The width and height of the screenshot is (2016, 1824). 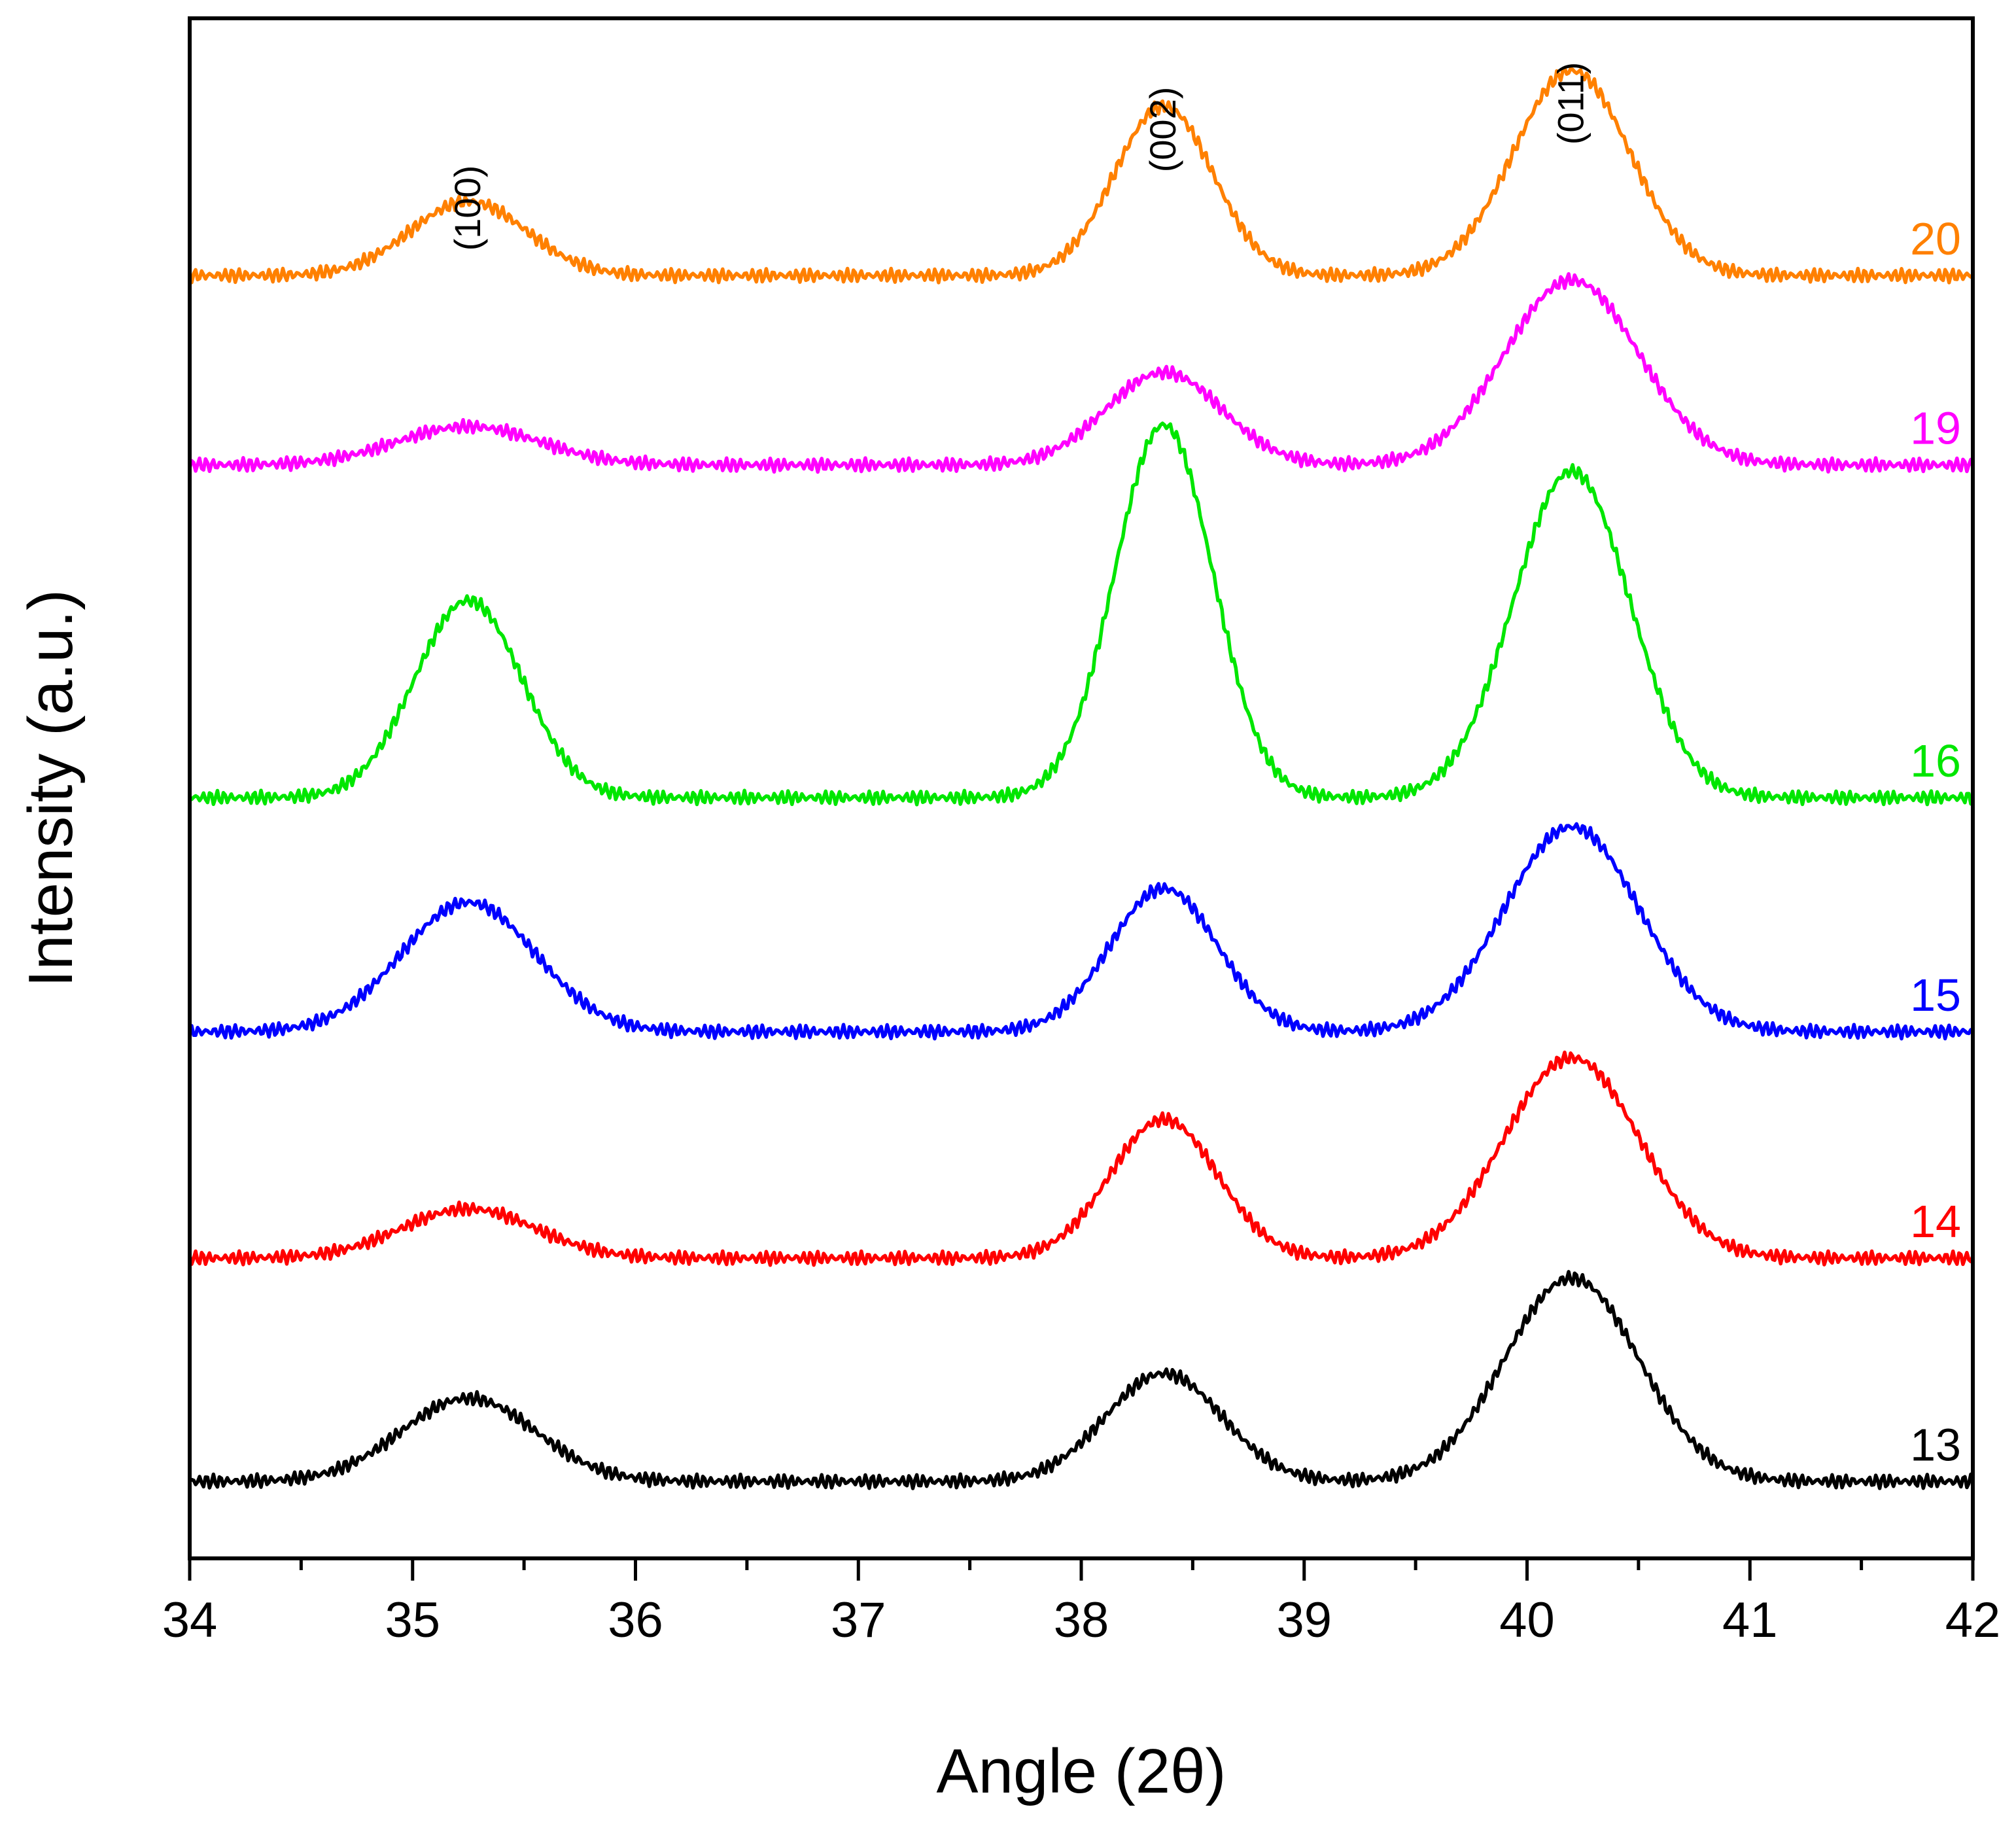 What do you see at coordinates (1081, 1771) in the screenshot?
I see `x-axis-title: Angle (2θ)` at bounding box center [1081, 1771].